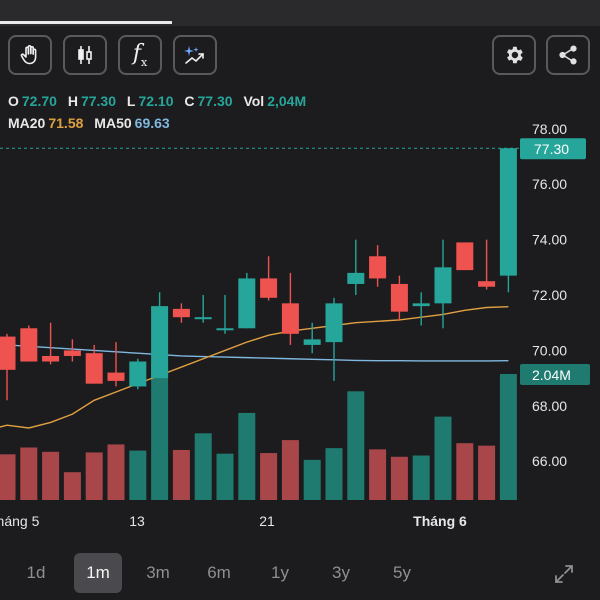 The image size is (600, 600). I want to click on progress-indicator, so click(86, 22).